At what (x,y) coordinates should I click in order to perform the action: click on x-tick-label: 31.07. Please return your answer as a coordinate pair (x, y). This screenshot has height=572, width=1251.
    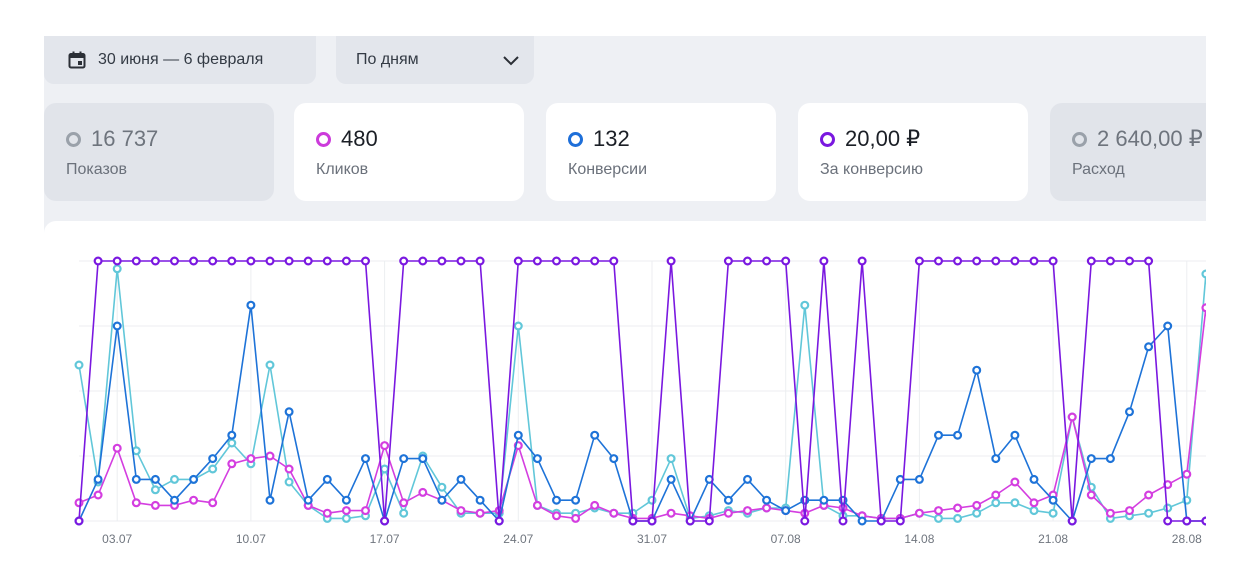
    Looking at the image, I should click on (652, 539).